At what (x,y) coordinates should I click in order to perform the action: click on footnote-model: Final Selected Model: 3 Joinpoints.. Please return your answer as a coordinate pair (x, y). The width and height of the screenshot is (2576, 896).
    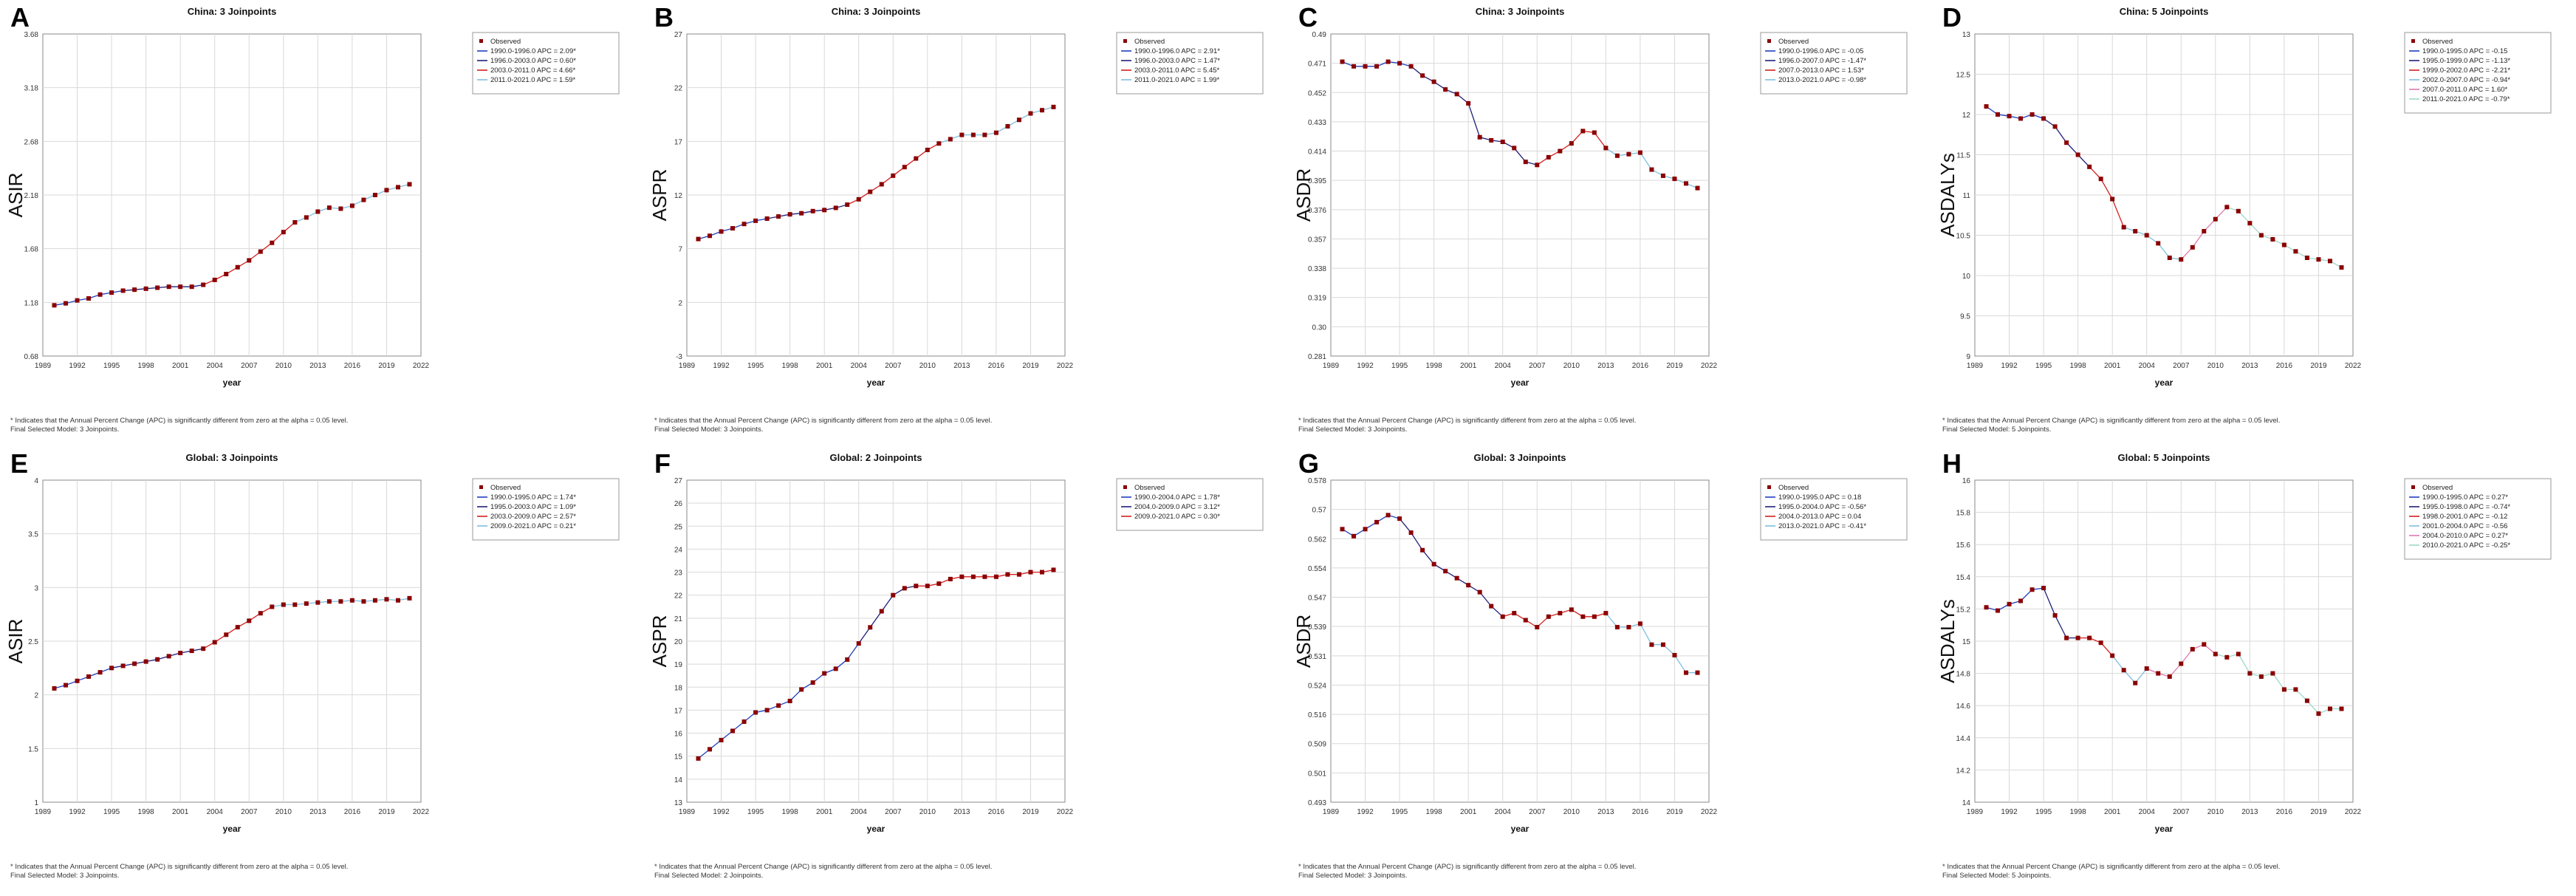
    Looking at the image, I should click on (64, 876).